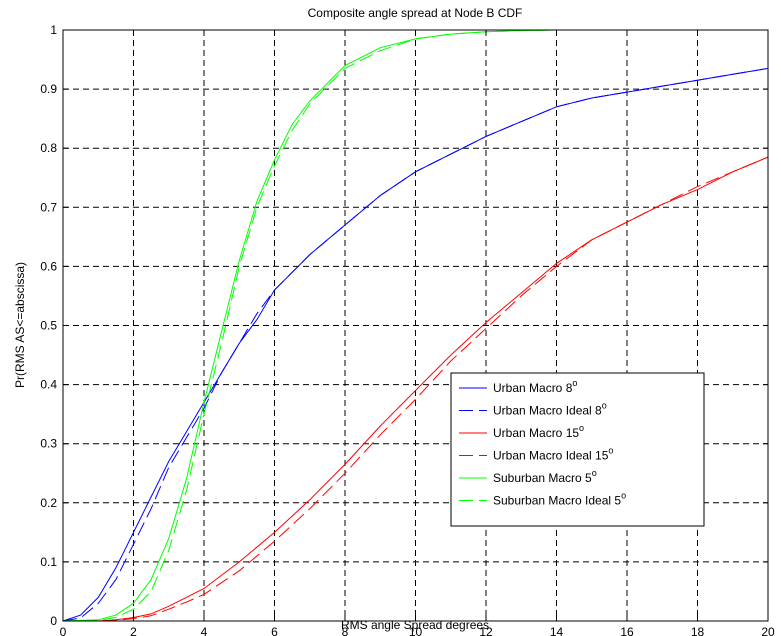  I want to click on x-axis-label: RMS angle Spread degrees, so click(415, 625).